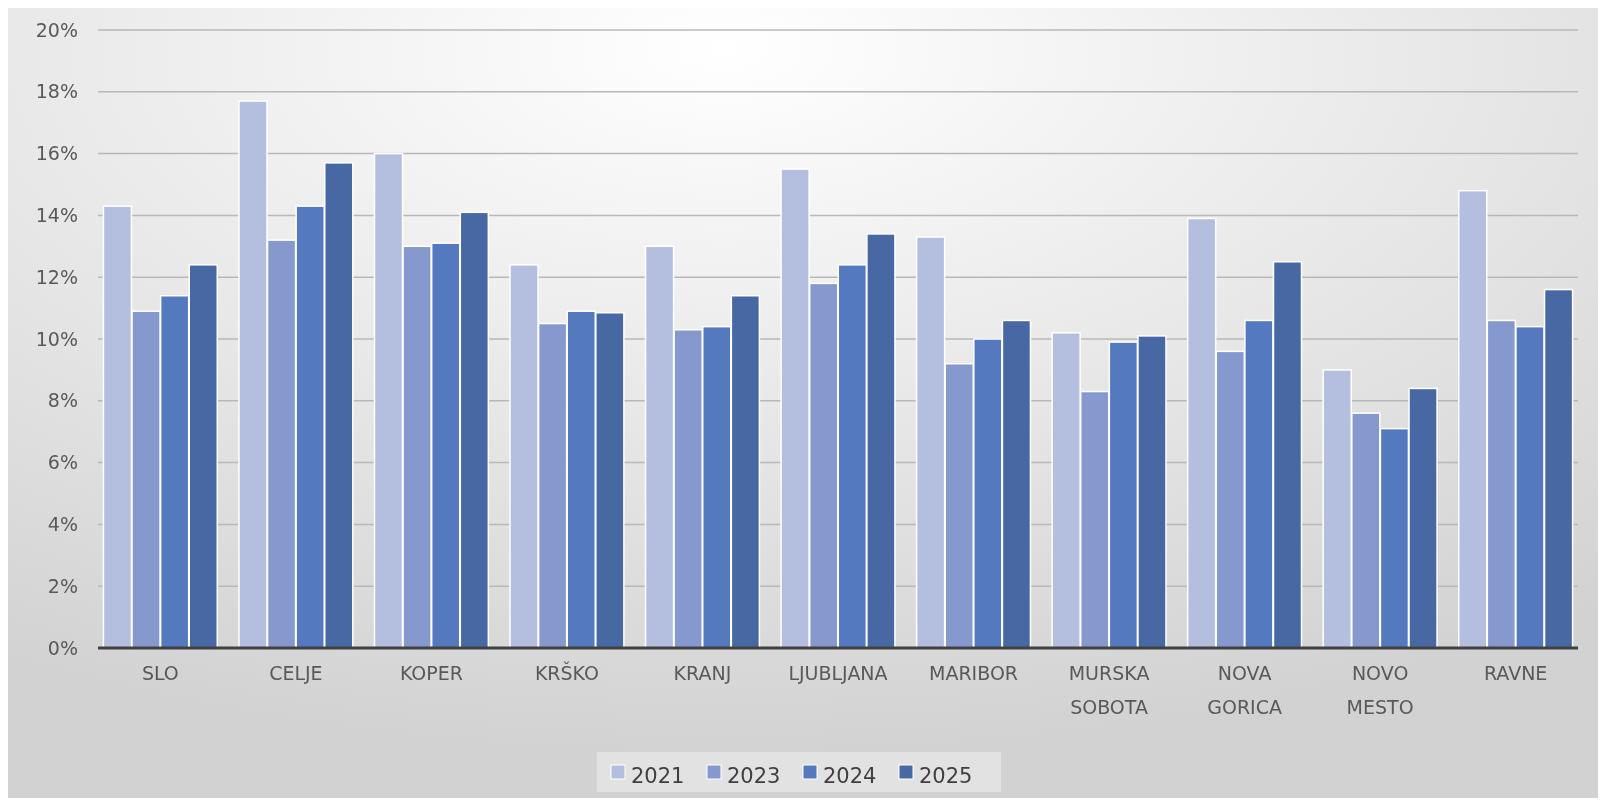 This screenshot has height=807, width=1606. What do you see at coordinates (566, 672) in the screenshot?
I see `x-tick-label: KRŠKO` at bounding box center [566, 672].